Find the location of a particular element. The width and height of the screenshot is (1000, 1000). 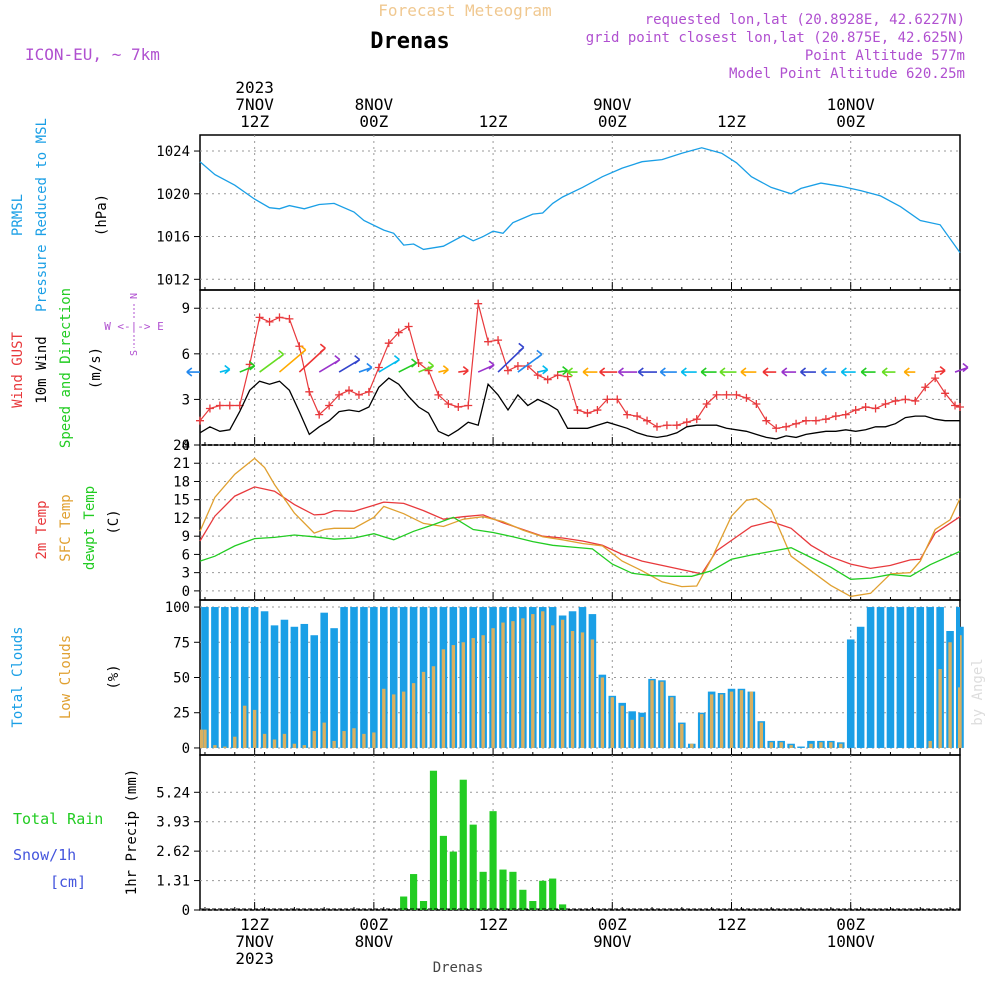

pressure-panel: 1012 1016 1020 1024 is located at coordinates (558, 212).